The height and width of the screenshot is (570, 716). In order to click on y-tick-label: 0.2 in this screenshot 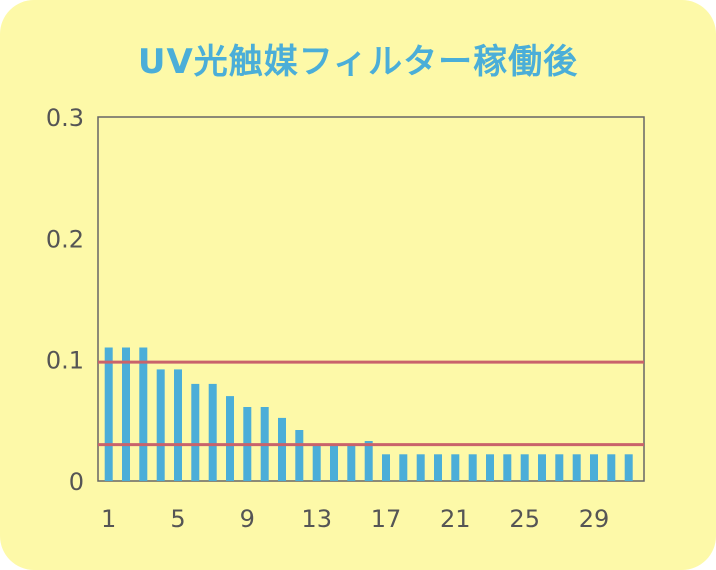, I will do `click(65, 239)`.